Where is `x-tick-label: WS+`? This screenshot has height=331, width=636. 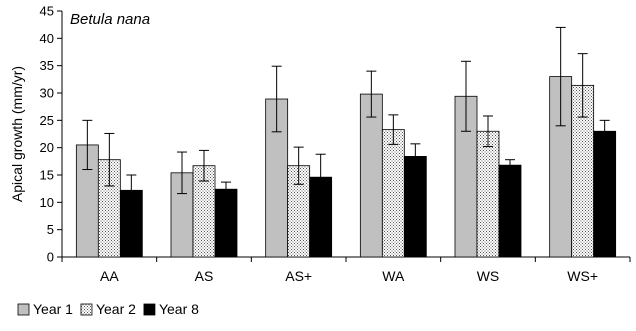 x-tick-label: WS+ is located at coordinates (582, 276).